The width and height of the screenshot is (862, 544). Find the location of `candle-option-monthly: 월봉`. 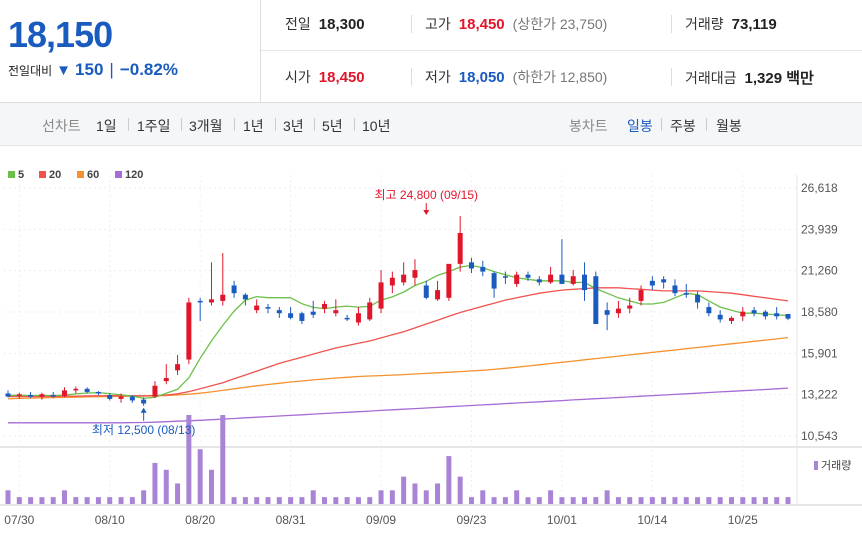

candle-option-monthly: 월봉 is located at coordinates (729, 126).